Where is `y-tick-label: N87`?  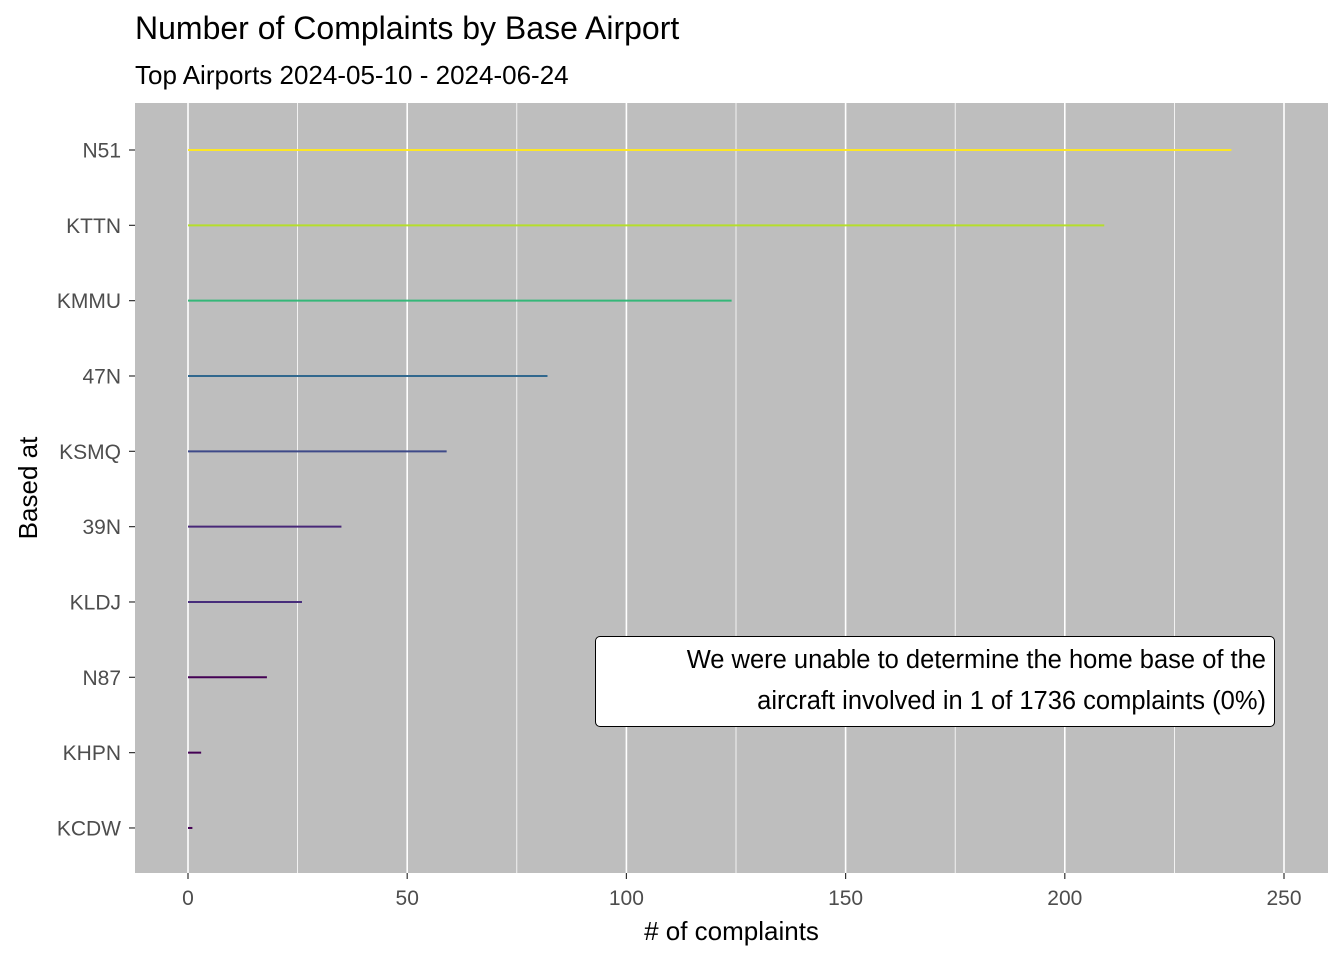 y-tick-label: N87 is located at coordinates (101, 678).